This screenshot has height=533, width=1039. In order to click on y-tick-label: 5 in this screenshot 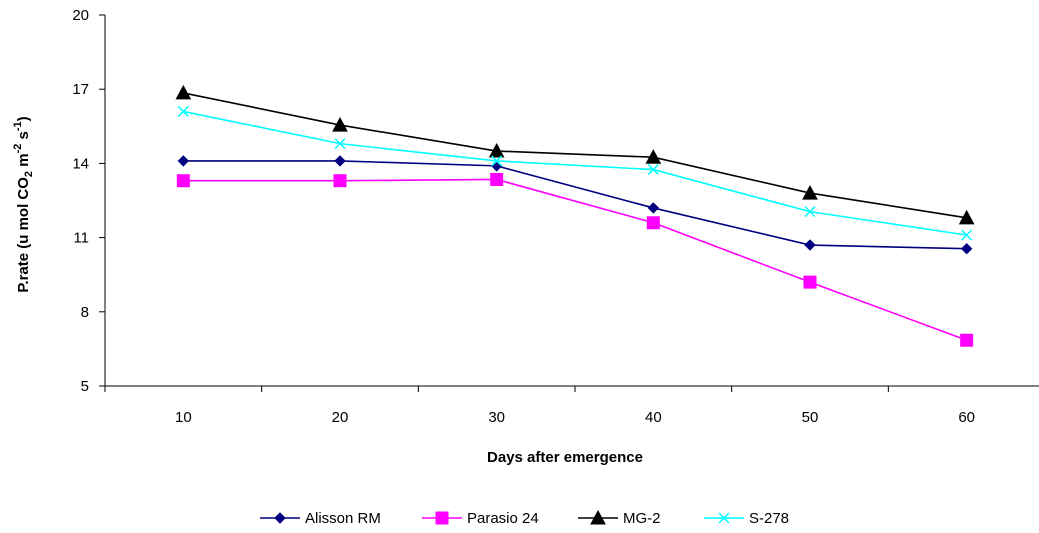, I will do `click(85, 386)`.